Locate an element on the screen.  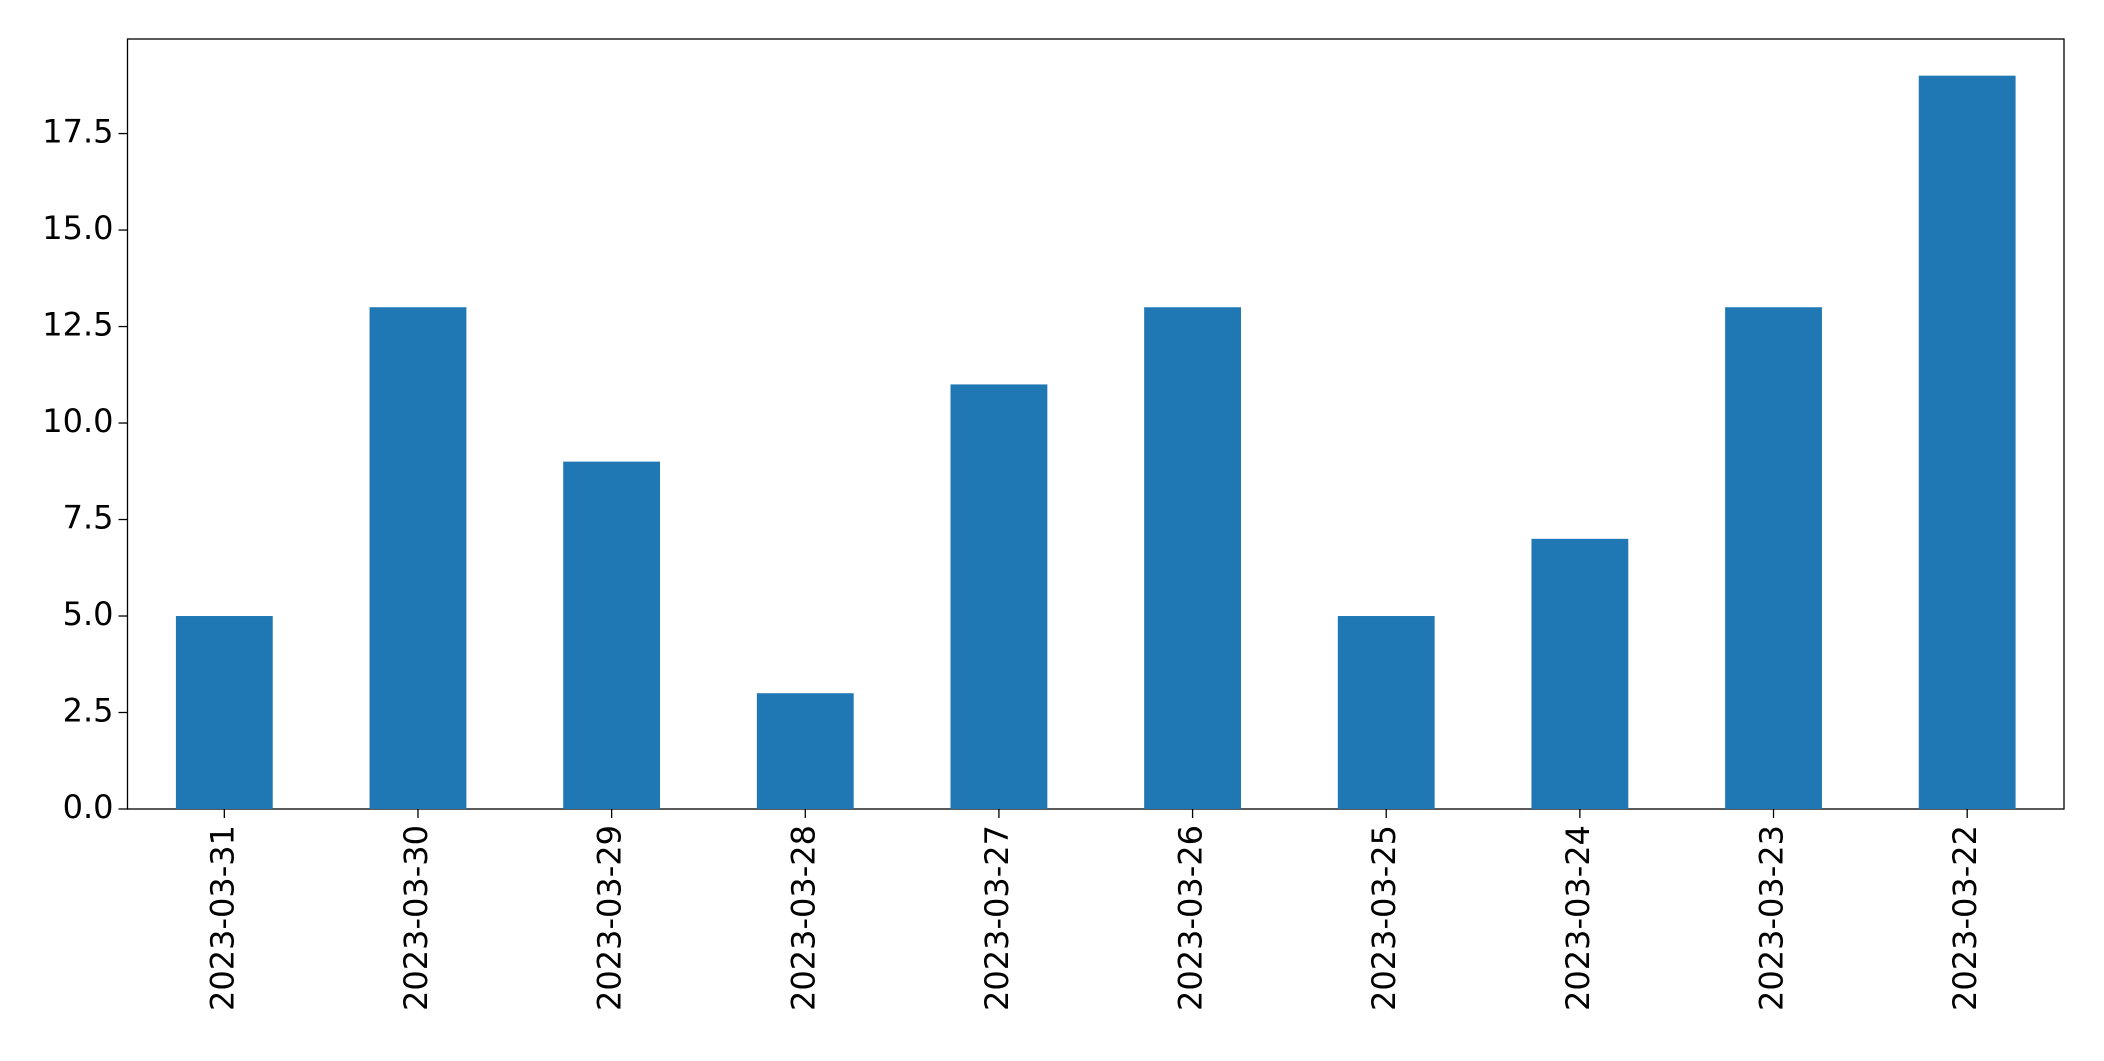
y-tick-label: 10.0 is located at coordinates (77, 421).